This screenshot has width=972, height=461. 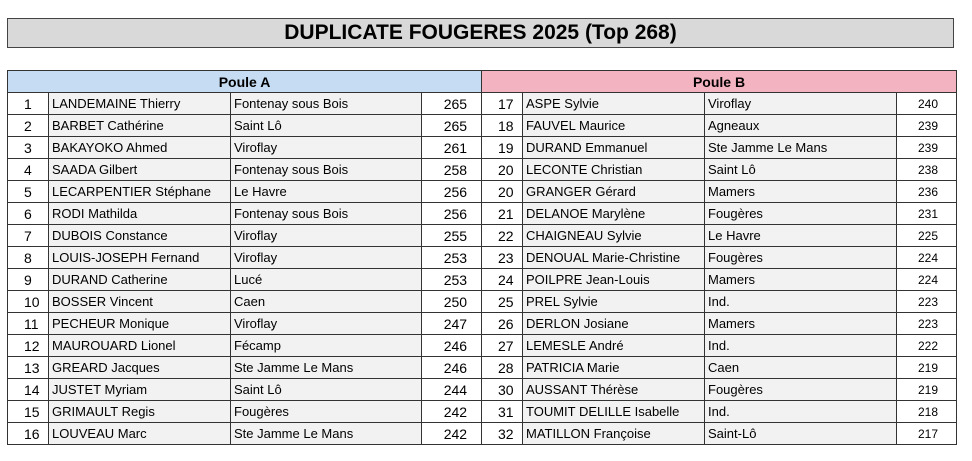 What do you see at coordinates (139, 367) in the screenshot?
I see `player-name-cell: GREARD Jacques` at bounding box center [139, 367].